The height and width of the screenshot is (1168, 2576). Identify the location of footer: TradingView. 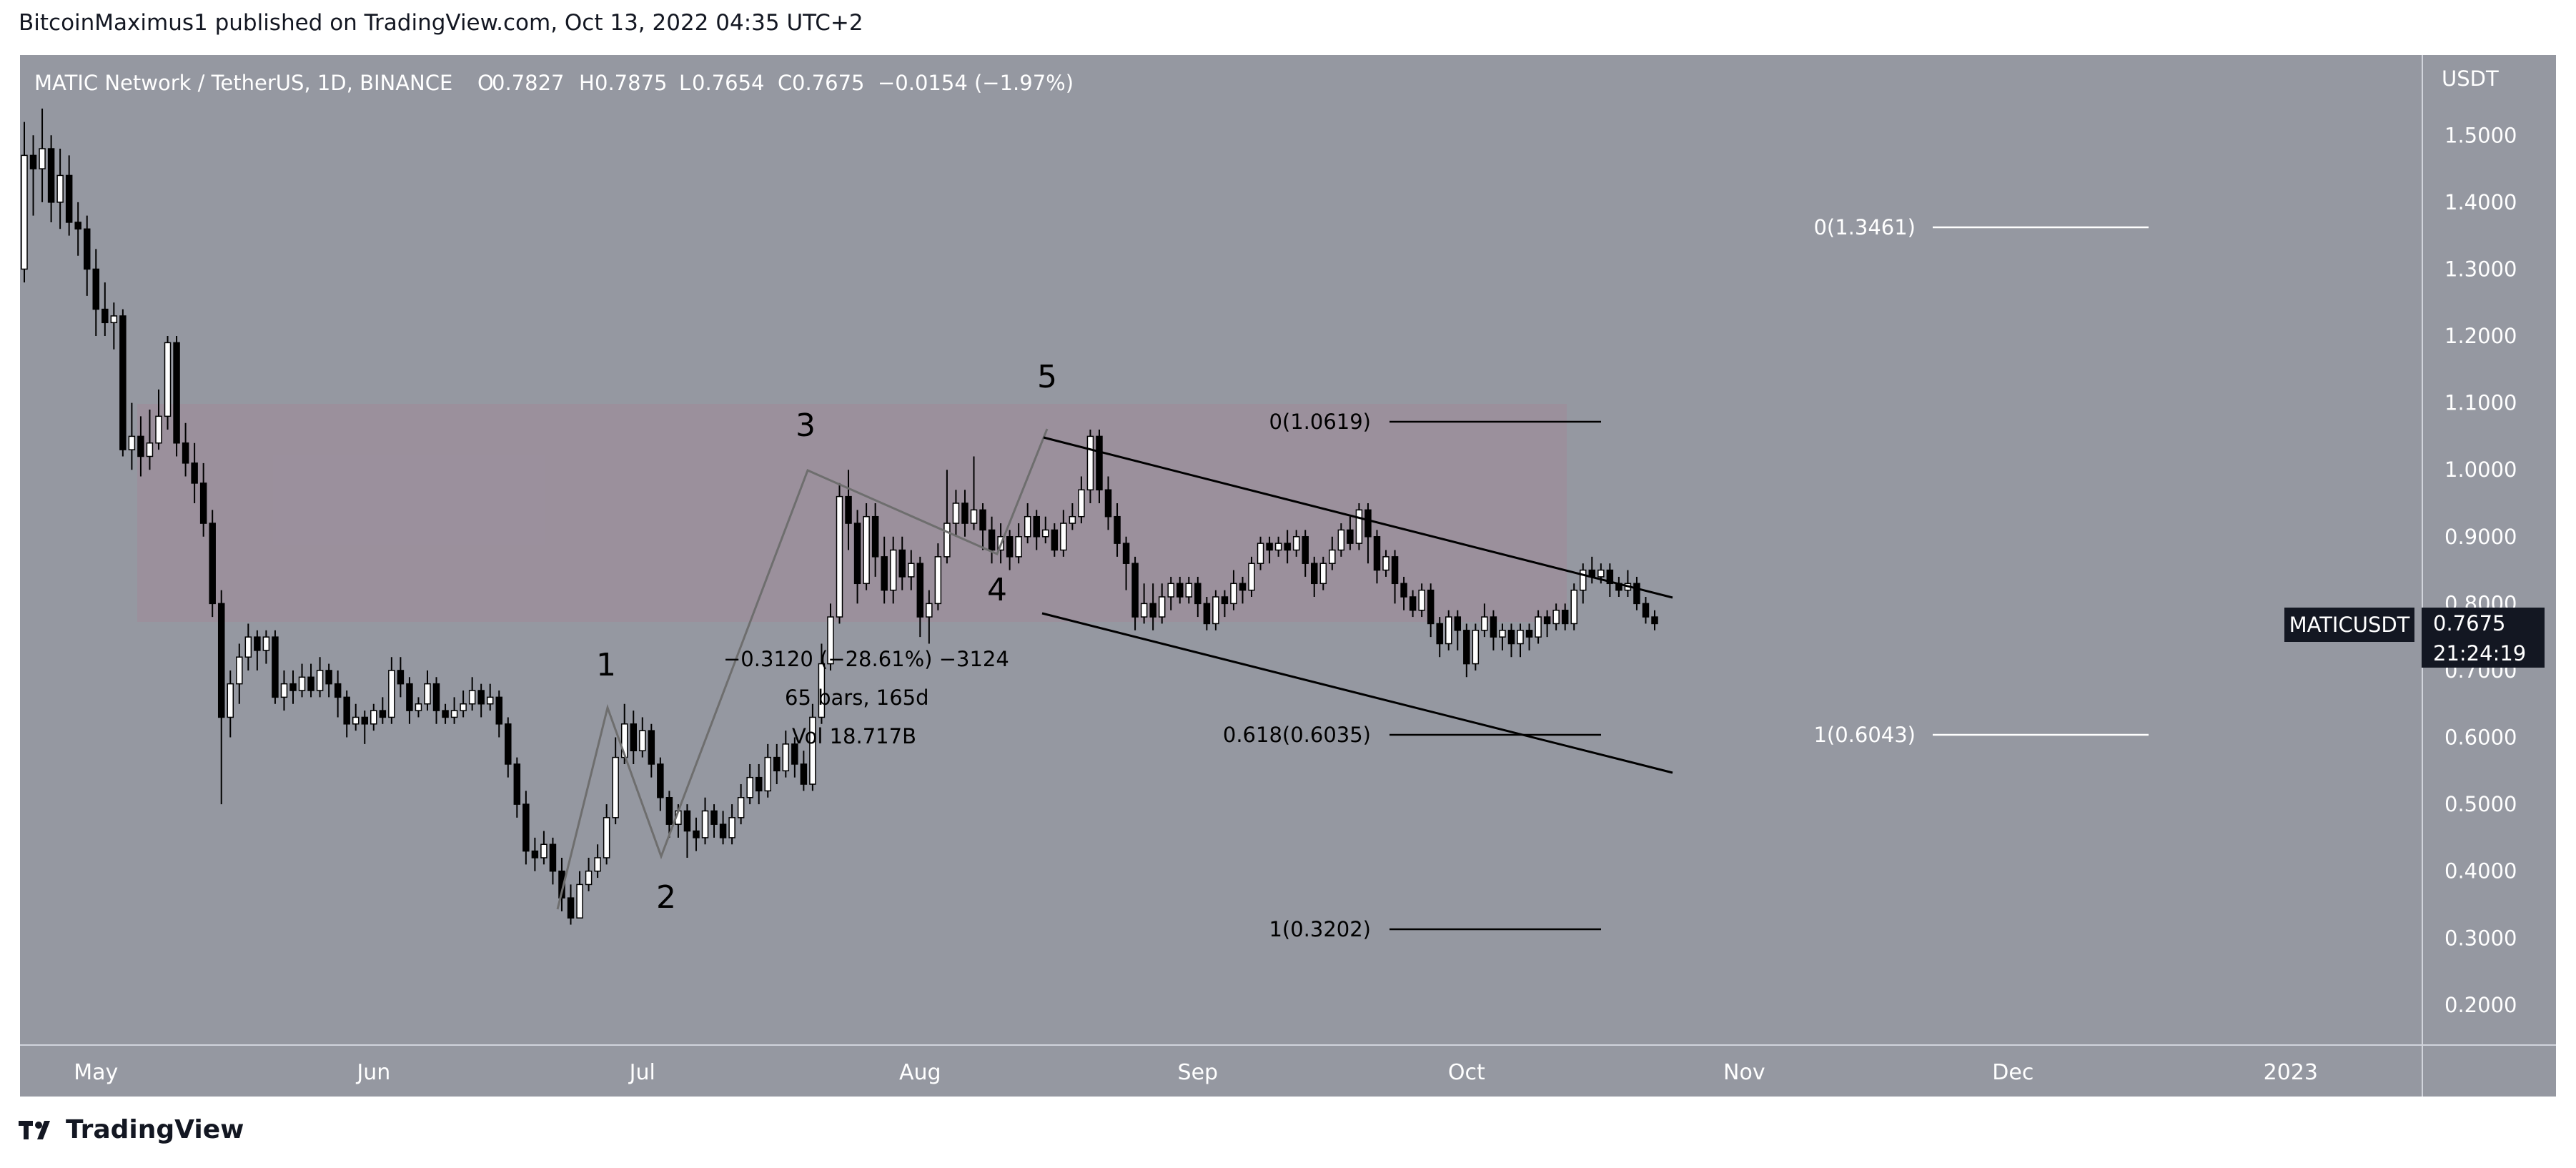
(131, 1129).